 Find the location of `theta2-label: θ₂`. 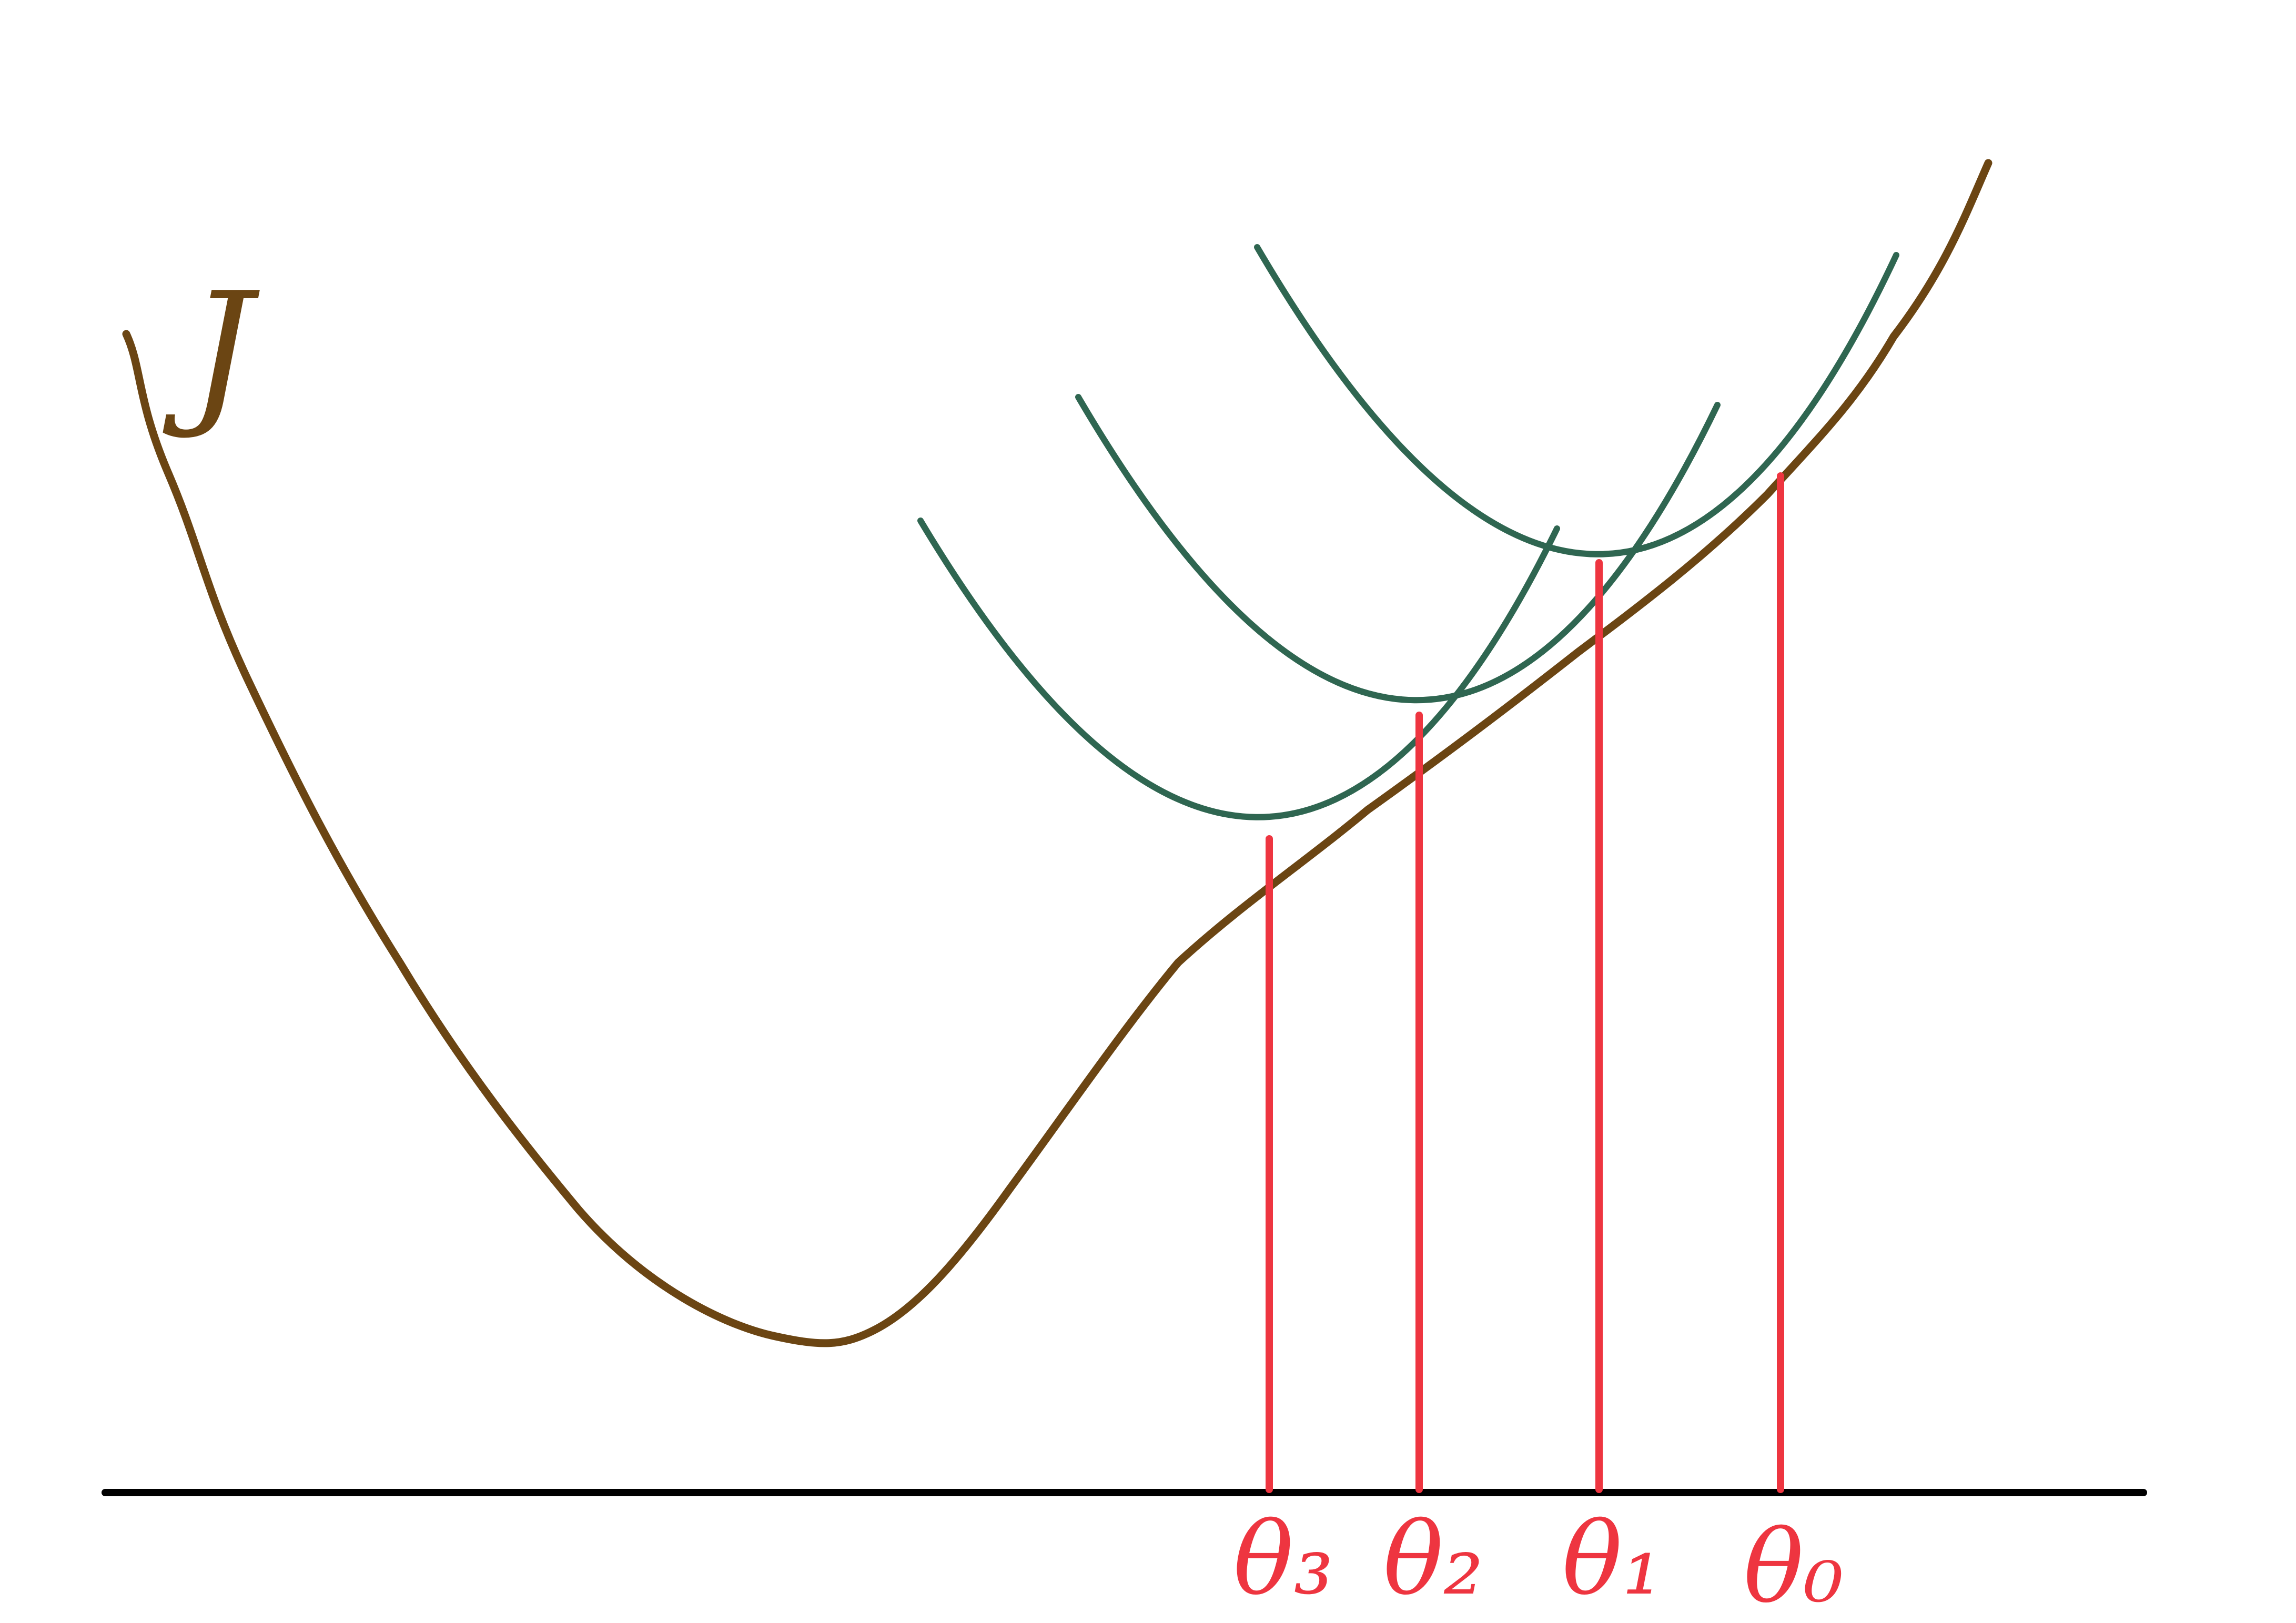

theta2-label: θ₂ is located at coordinates (1433, 1559).